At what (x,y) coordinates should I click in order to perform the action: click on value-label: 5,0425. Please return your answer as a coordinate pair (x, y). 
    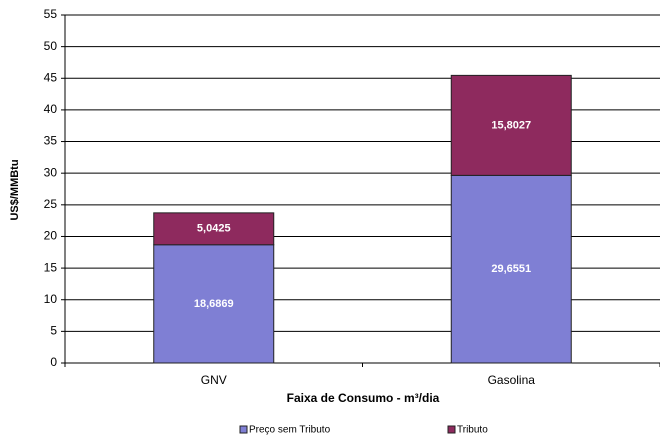
    Looking at the image, I should click on (214, 229).